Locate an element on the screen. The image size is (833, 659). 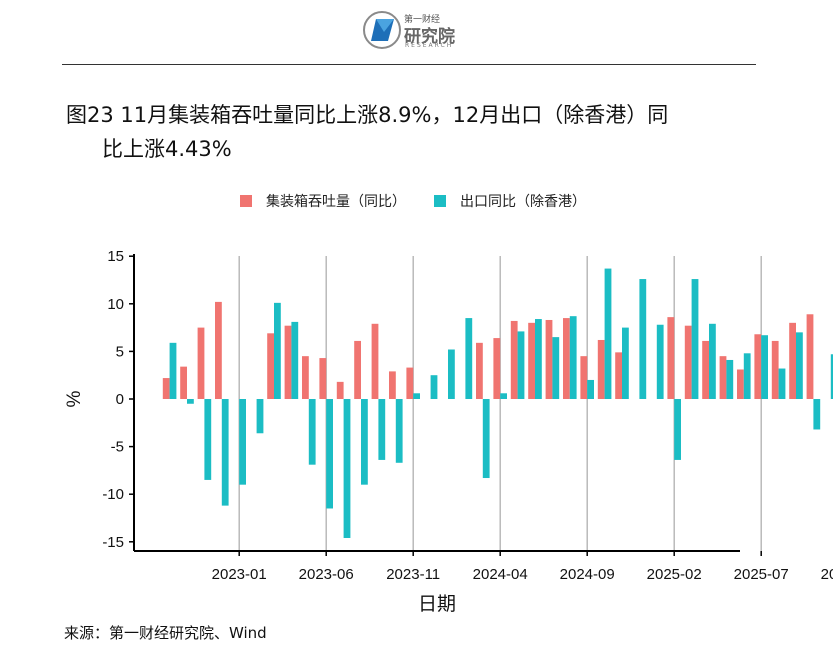
x-tick-label: 2025-02 is located at coordinates (674, 574).